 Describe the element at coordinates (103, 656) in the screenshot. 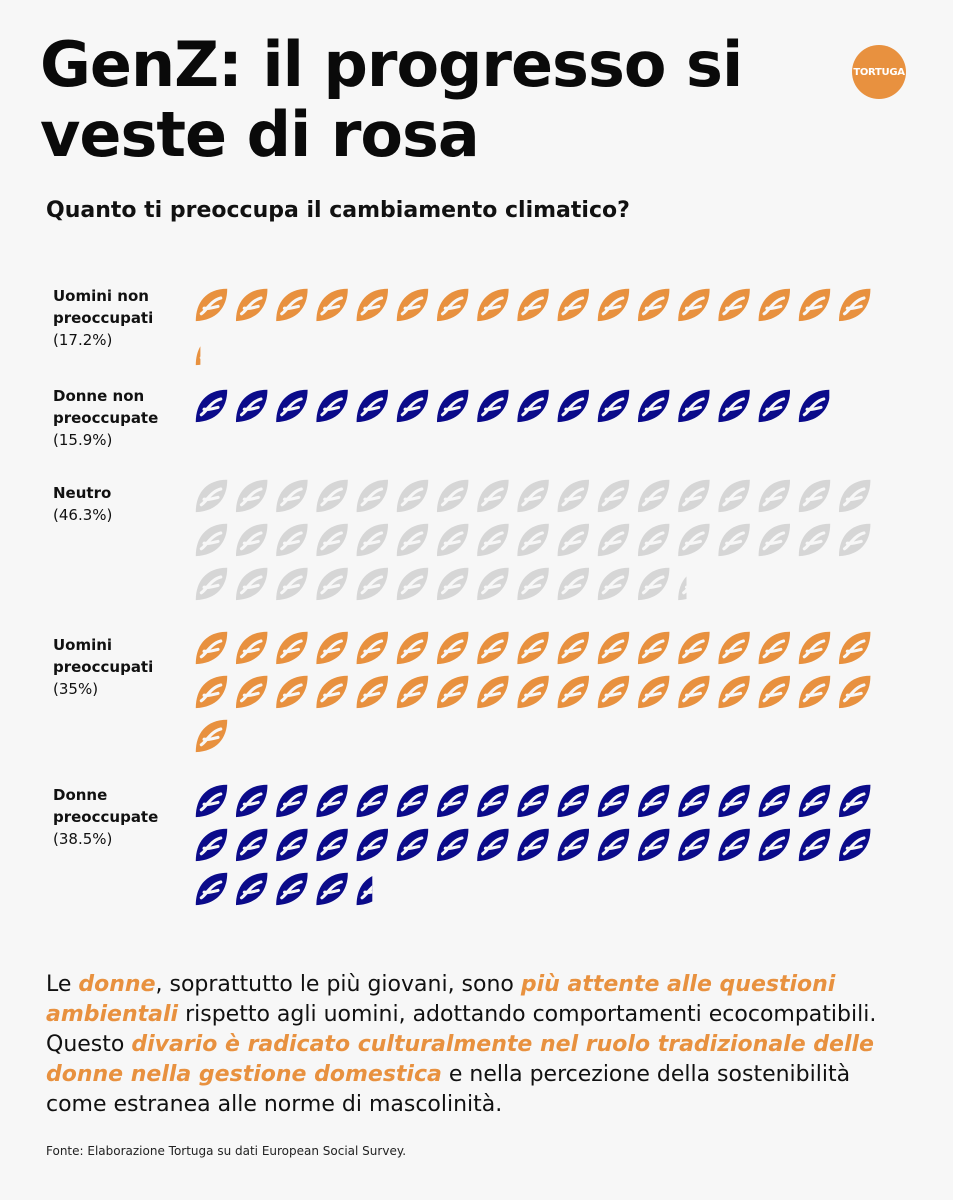

I see `category-name: Uomini preoccupati` at that location.